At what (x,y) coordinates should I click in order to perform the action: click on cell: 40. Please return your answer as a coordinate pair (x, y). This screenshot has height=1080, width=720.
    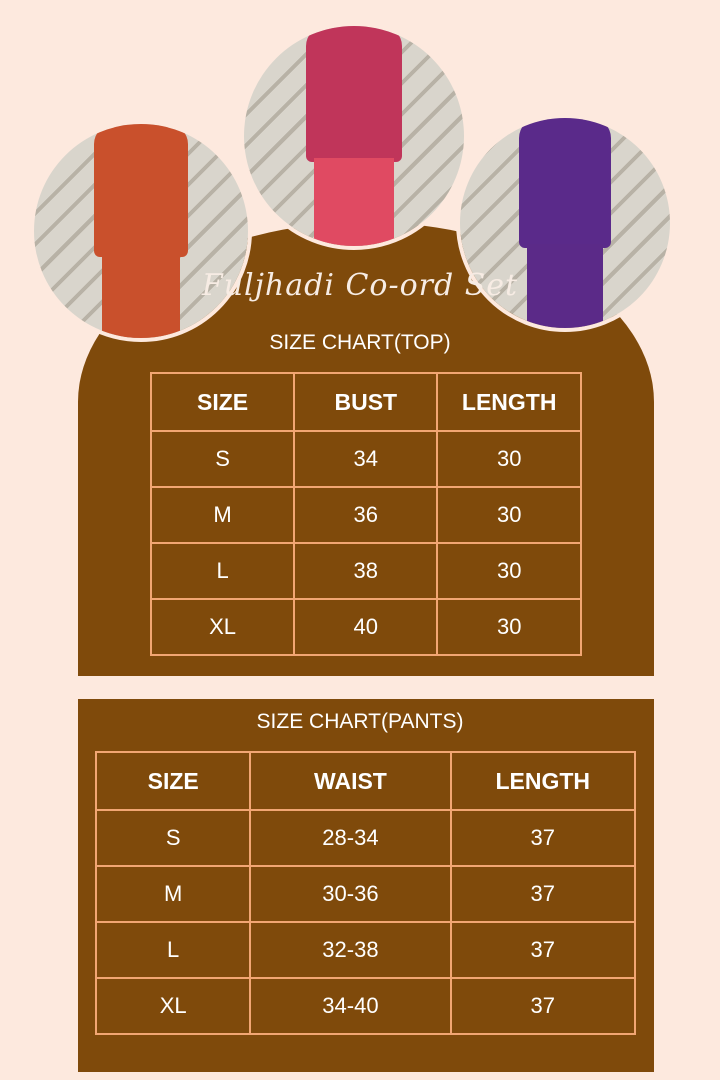
    Looking at the image, I should click on (366, 627).